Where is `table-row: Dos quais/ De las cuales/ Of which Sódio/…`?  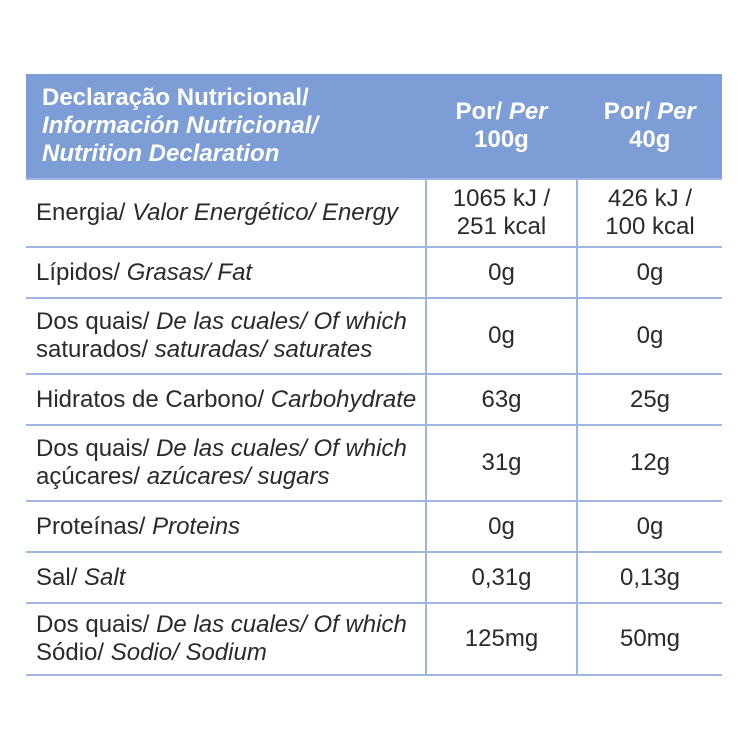
table-row: Dos quais/ De las cuales/ Of which Sódio/… is located at coordinates (374, 639).